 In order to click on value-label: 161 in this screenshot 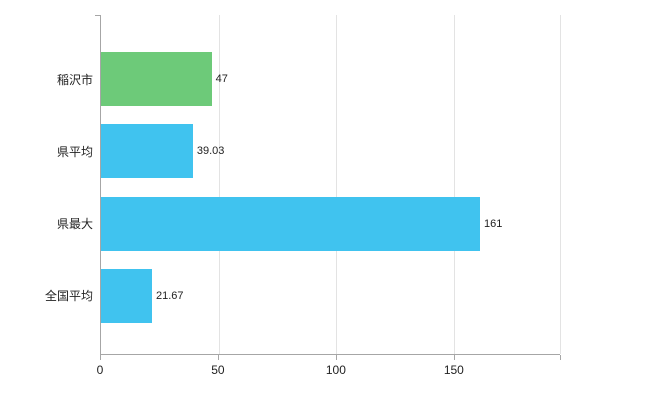, I will do `click(493, 223)`.